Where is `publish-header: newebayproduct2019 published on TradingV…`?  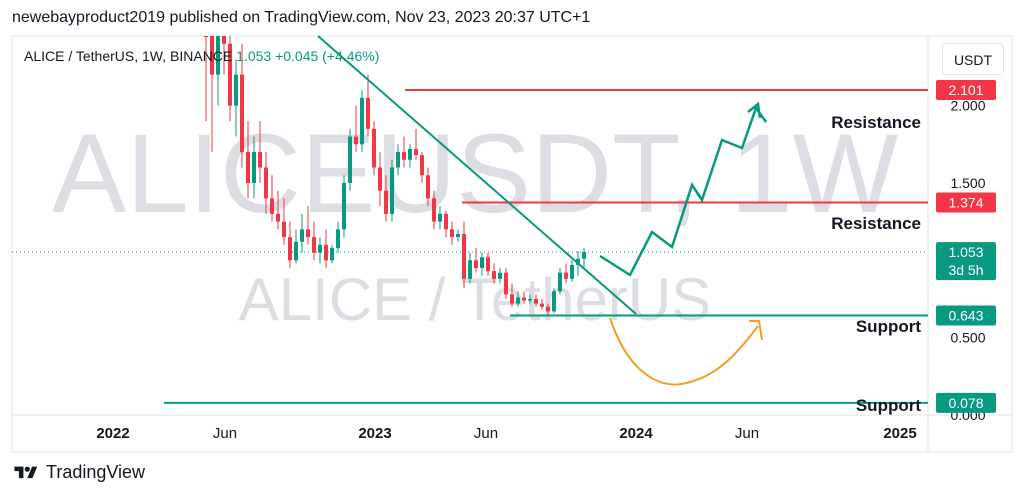 publish-header: newebayproduct2019 published on TradingV… is located at coordinates (301, 17).